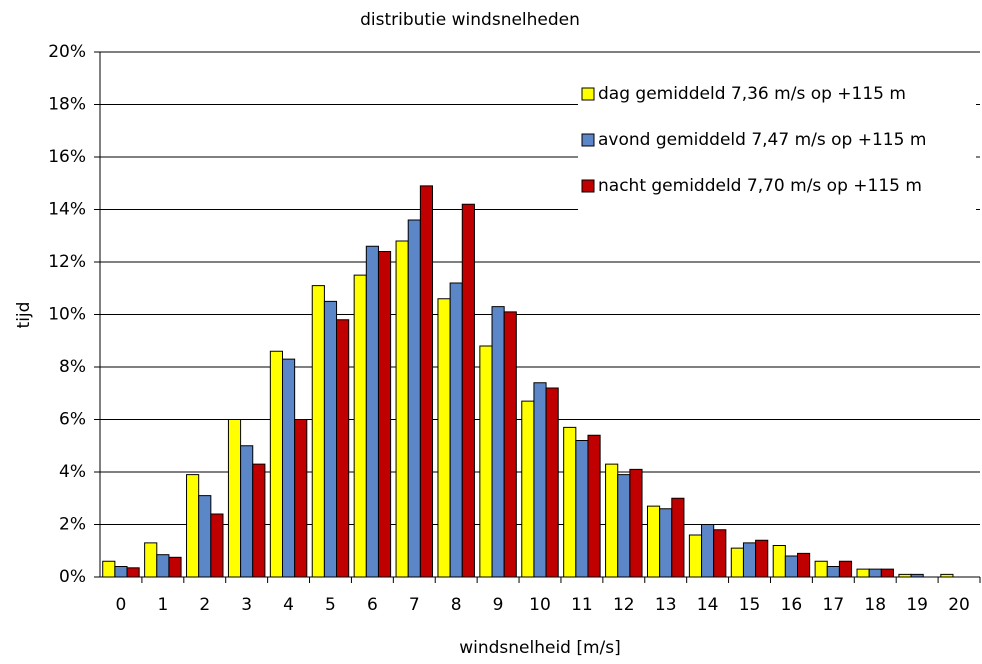  What do you see at coordinates (540, 605) in the screenshot?
I see `x-tick-label: 10` at bounding box center [540, 605].